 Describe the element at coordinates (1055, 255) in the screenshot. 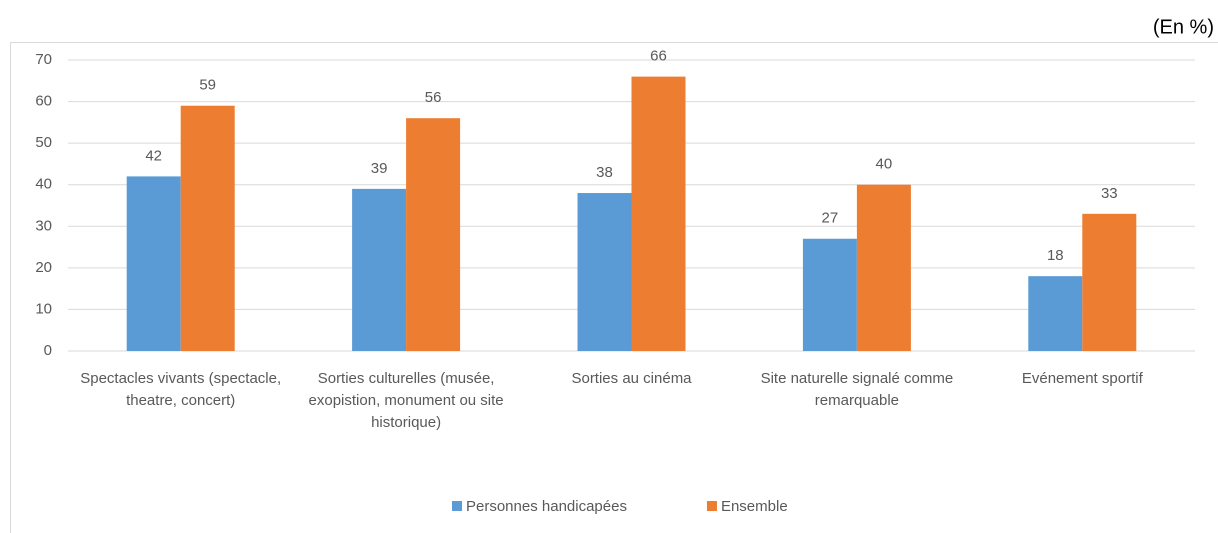

I see `data-label: 18` at that location.